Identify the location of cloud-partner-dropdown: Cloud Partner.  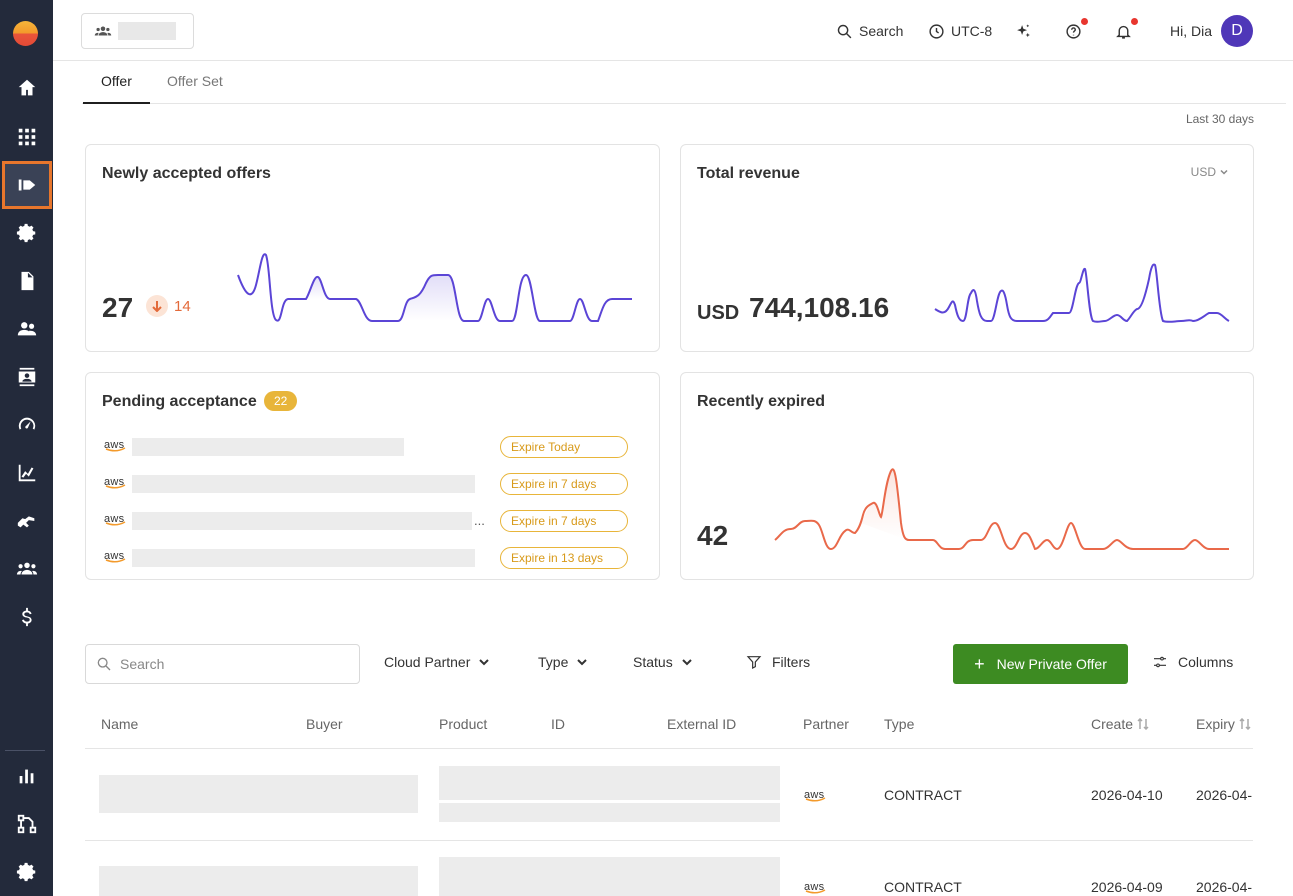
(437, 662).